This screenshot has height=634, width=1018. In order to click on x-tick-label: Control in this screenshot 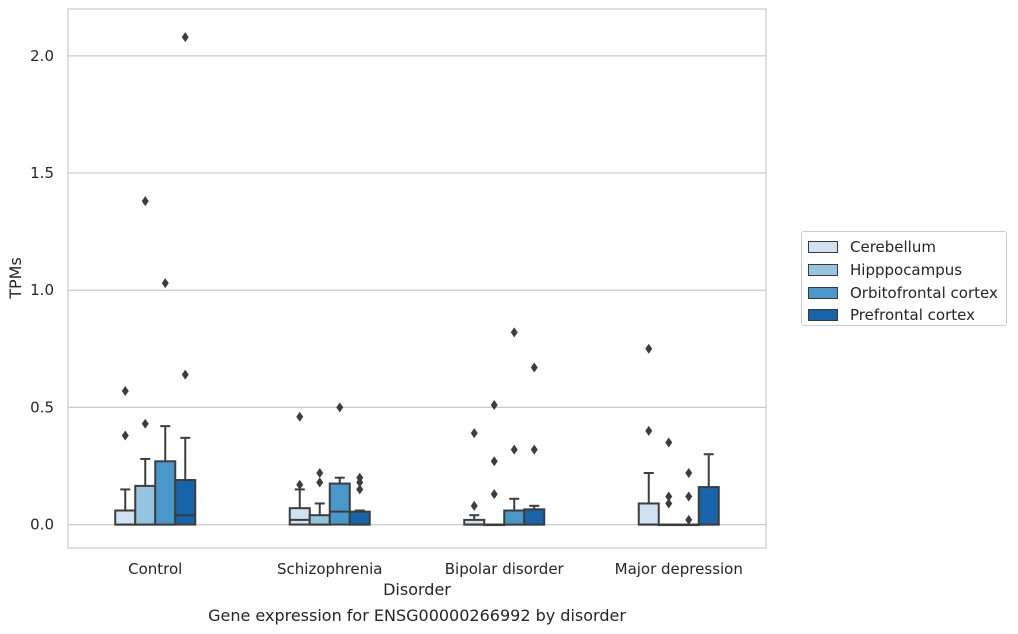, I will do `click(155, 569)`.